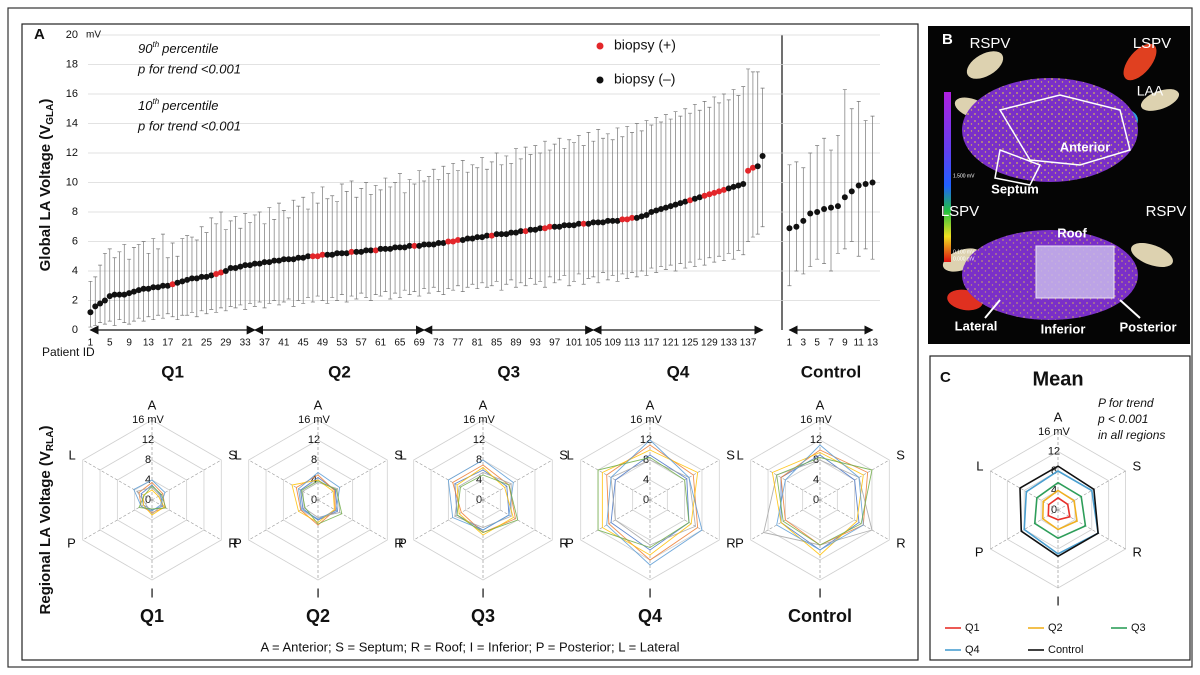 The image size is (1200, 675). Describe the element at coordinates (318, 500) in the screenshot. I see `radar-grid` at that location.